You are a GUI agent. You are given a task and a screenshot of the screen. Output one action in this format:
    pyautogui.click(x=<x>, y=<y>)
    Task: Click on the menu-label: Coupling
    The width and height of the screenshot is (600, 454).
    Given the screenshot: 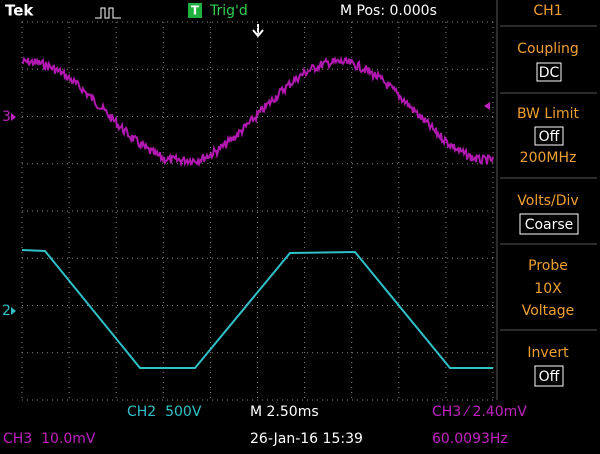 What is the action you would take?
    pyautogui.click(x=548, y=49)
    